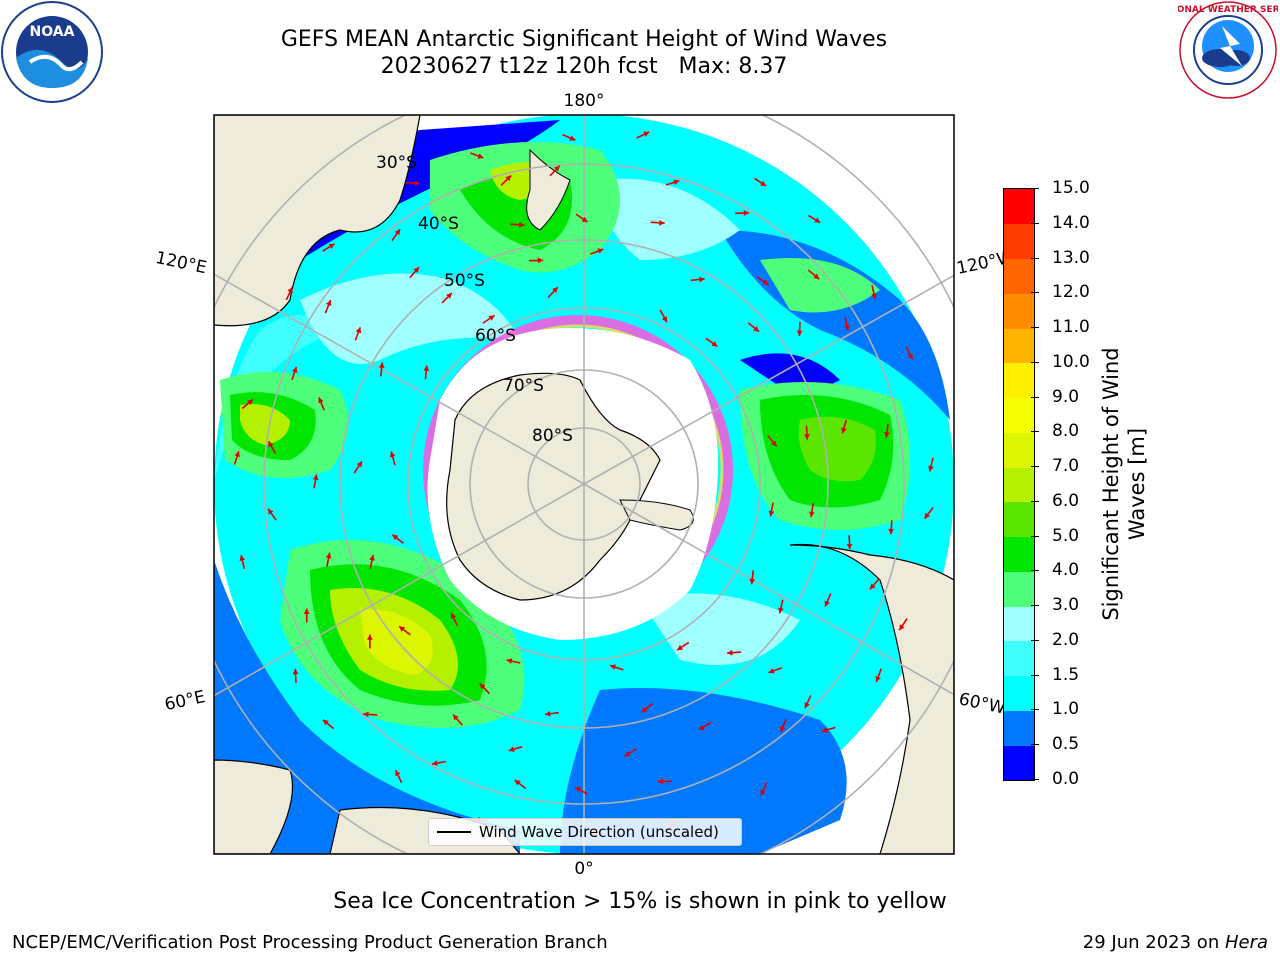 The width and height of the screenshot is (1280, 960). What do you see at coordinates (552, 436) in the screenshot?
I see `lat-label-80s: 80°S` at bounding box center [552, 436].